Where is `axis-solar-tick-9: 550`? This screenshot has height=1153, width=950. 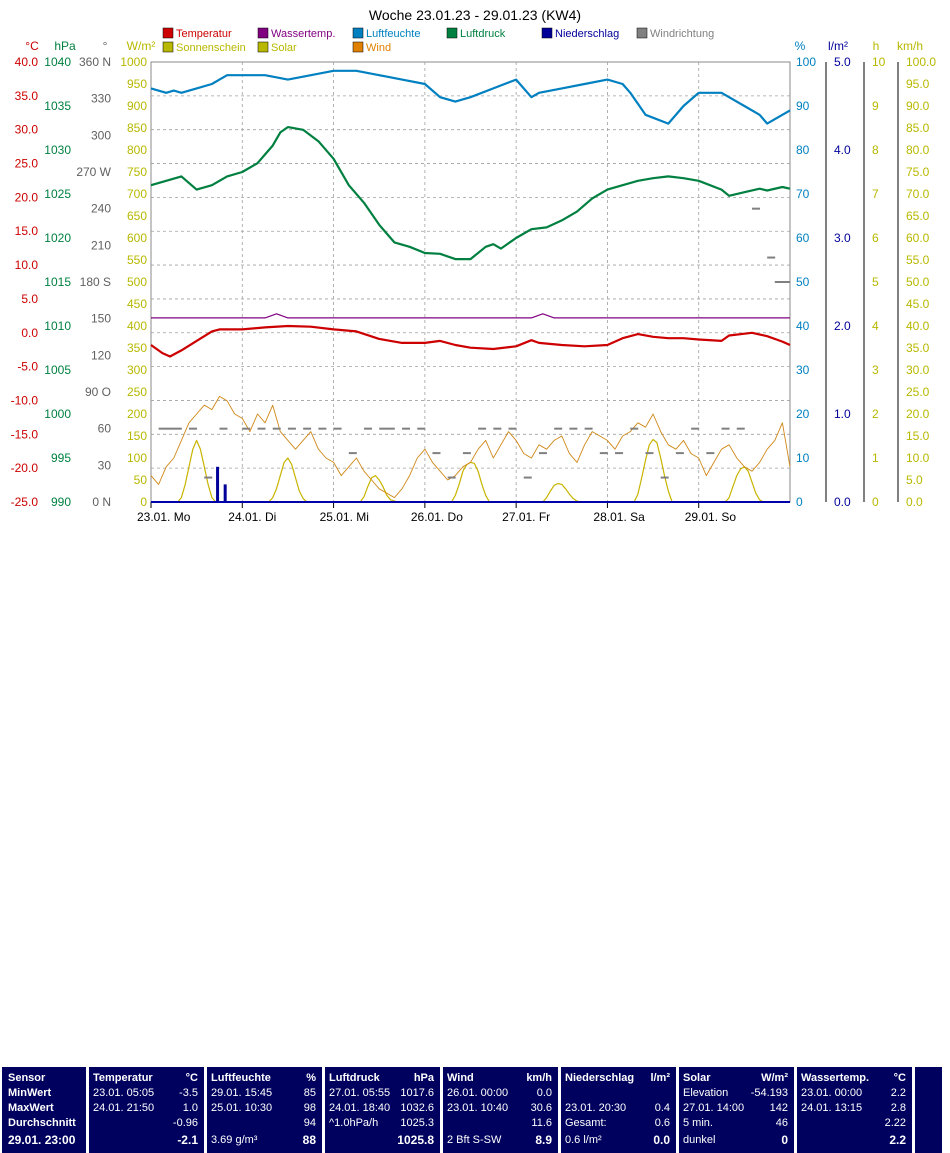
axis-solar-tick-9: 550 is located at coordinates (137, 260).